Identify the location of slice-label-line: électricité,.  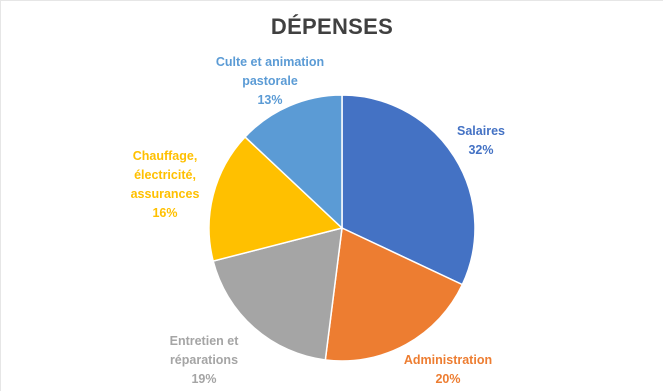
(165, 175).